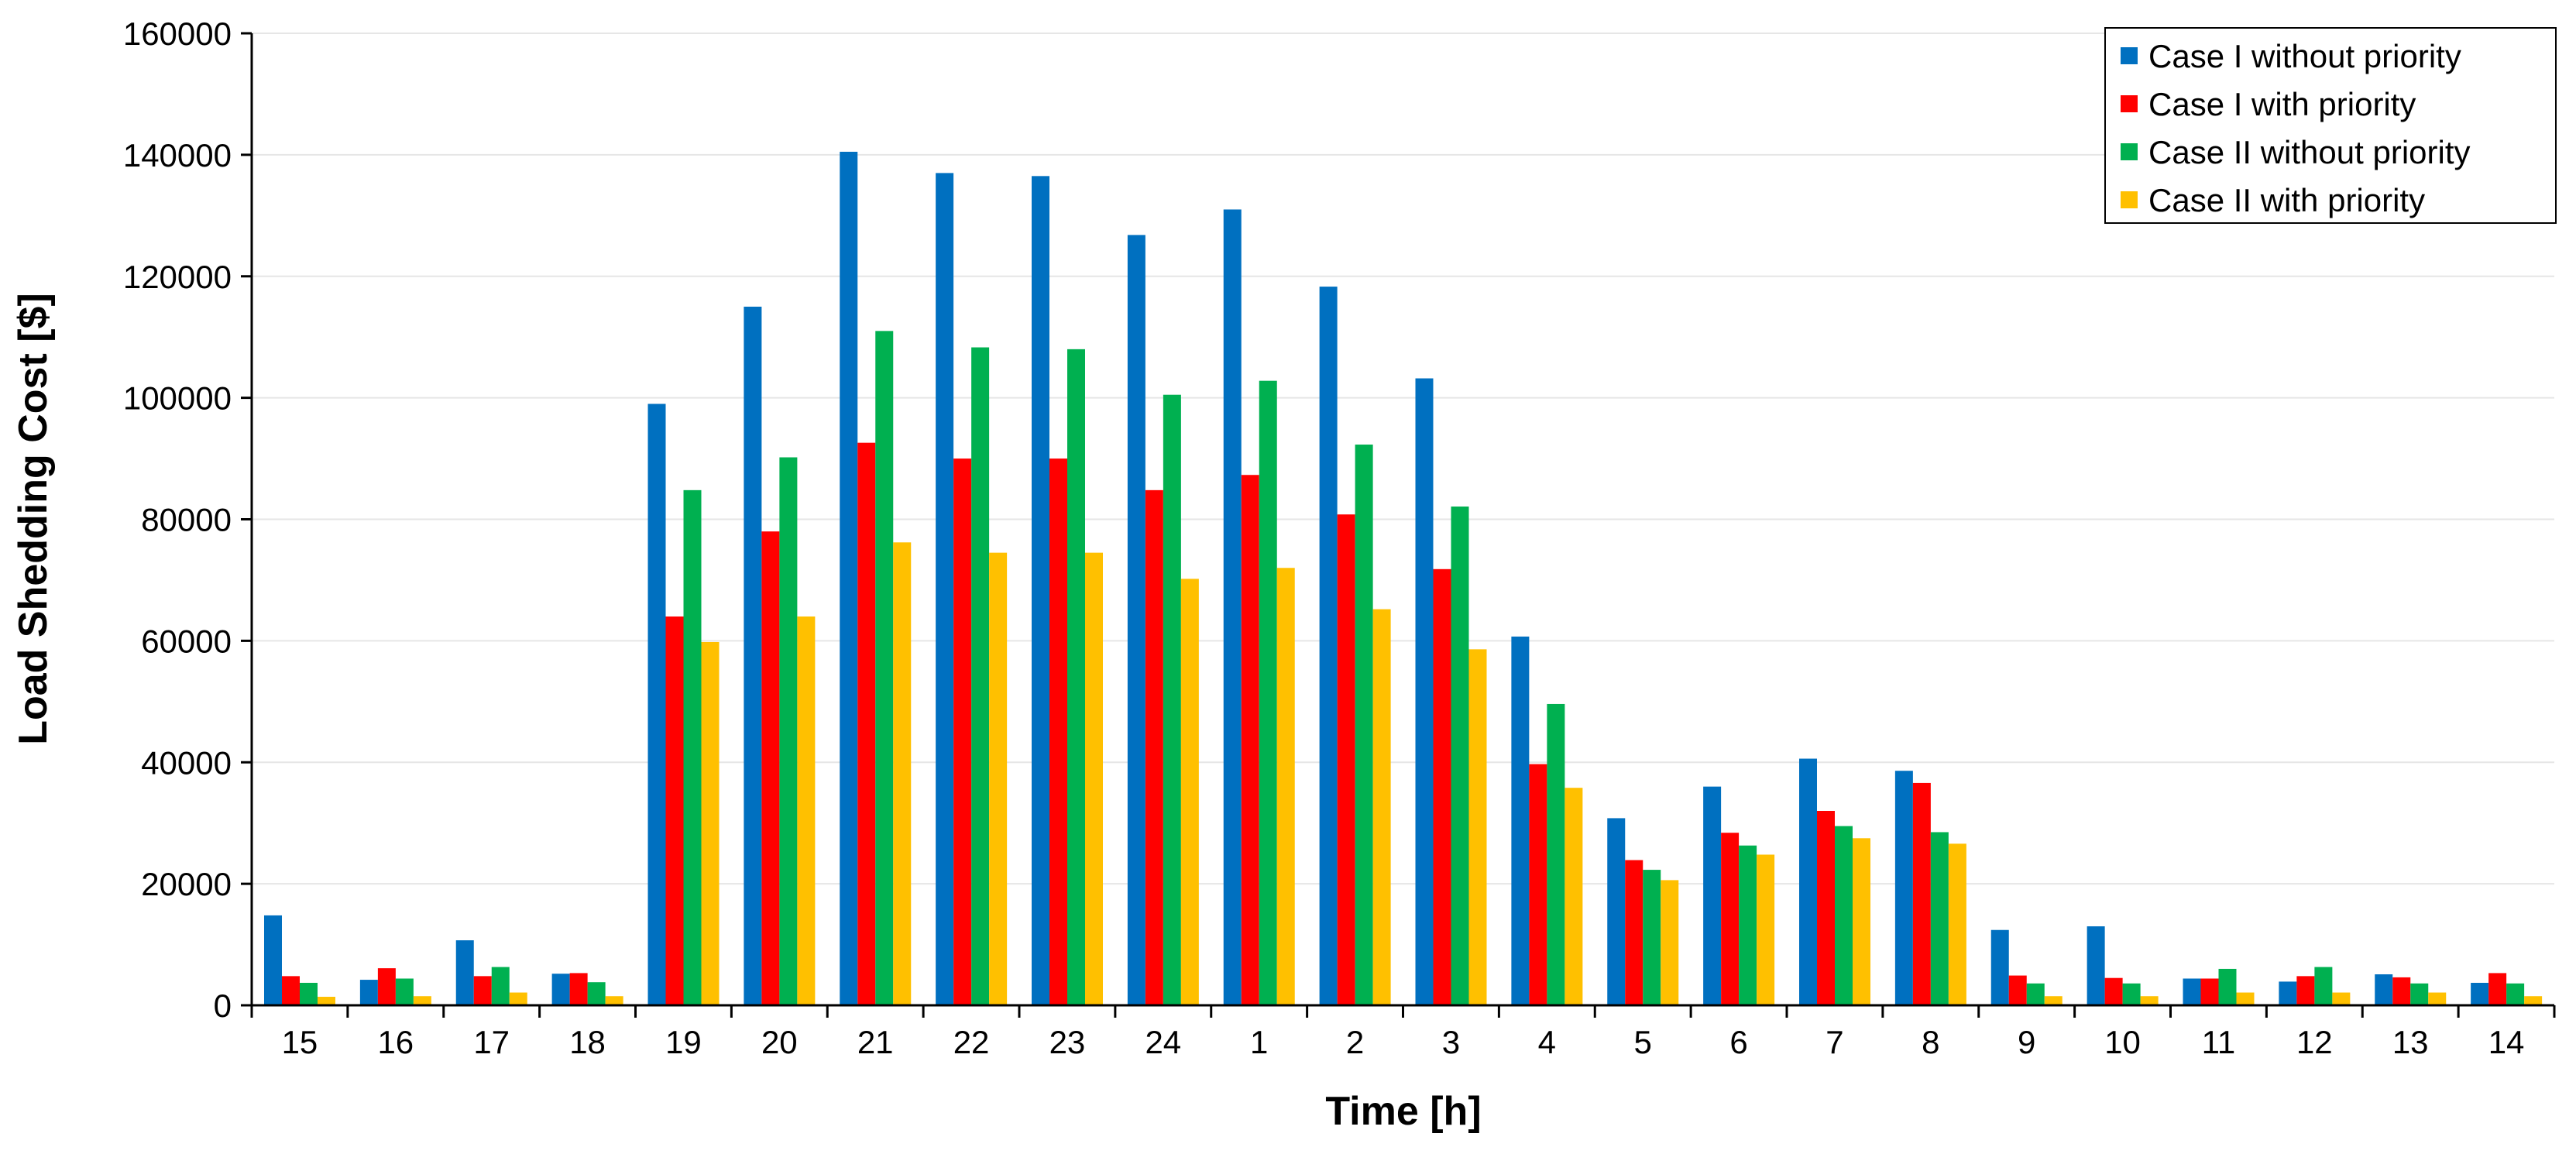  What do you see at coordinates (1930, 1042) in the screenshot?
I see `x-tick-label: 8` at bounding box center [1930, 1042].